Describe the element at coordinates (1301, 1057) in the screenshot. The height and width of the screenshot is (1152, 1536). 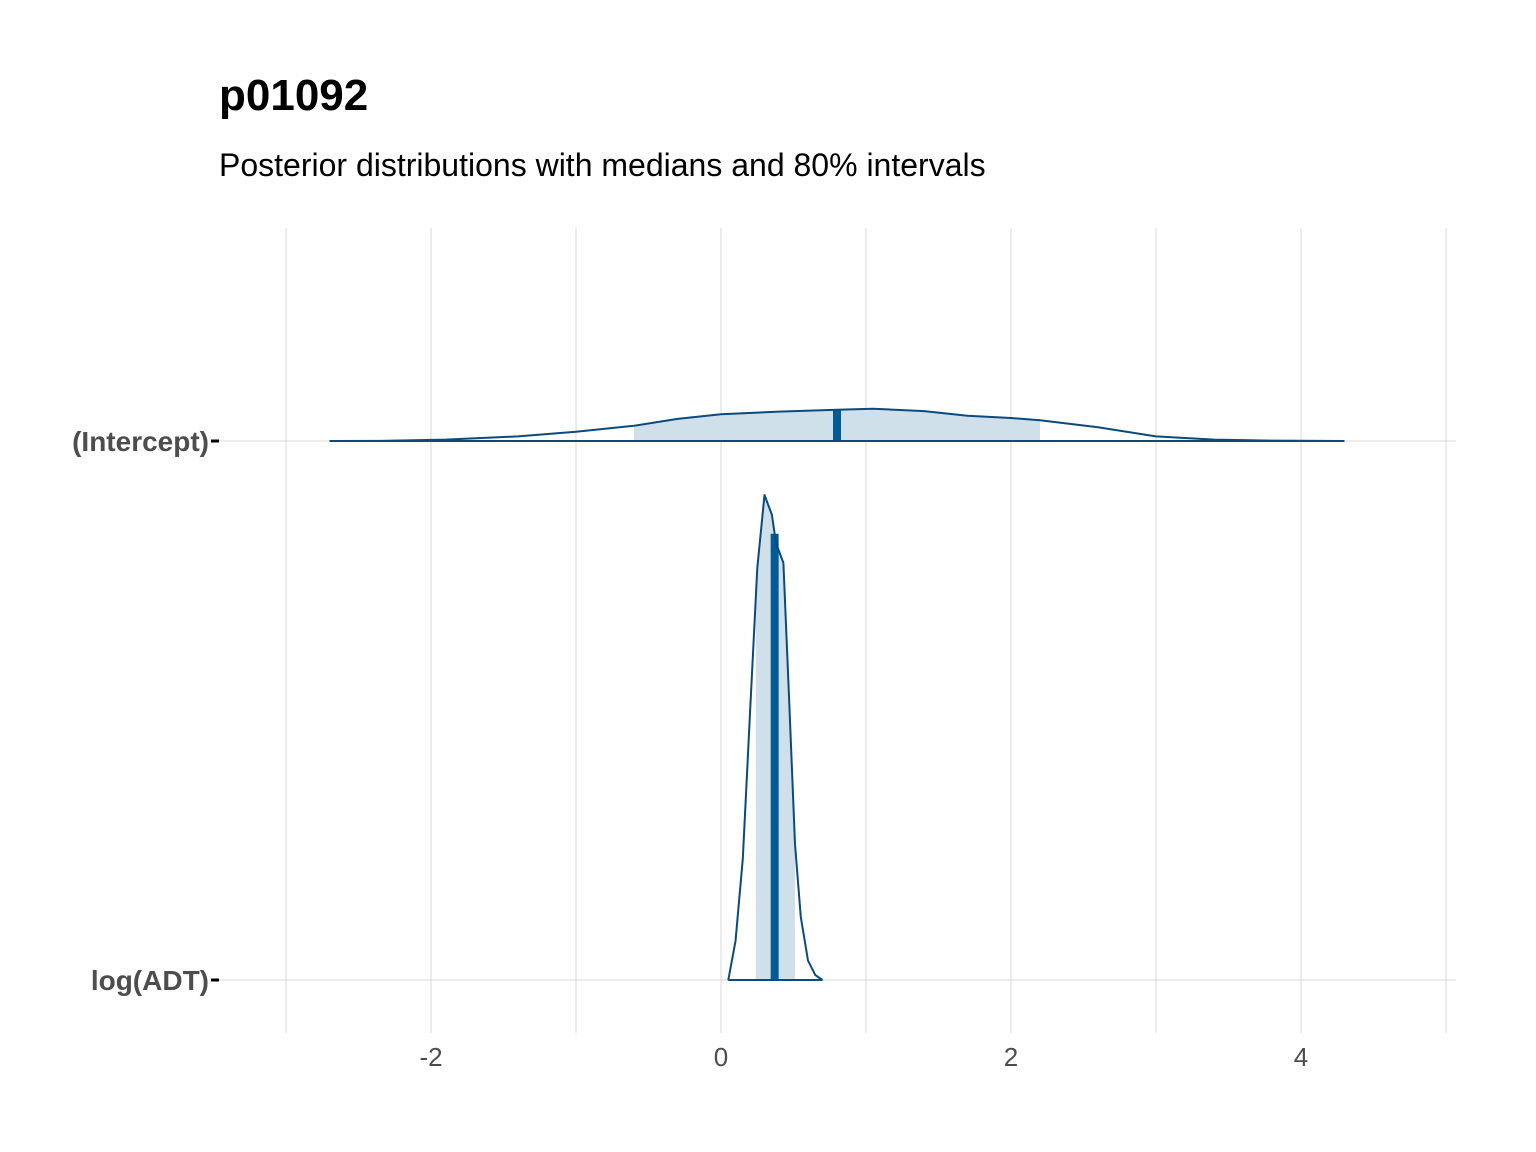
I see `x-tick-label: 4` at that location.